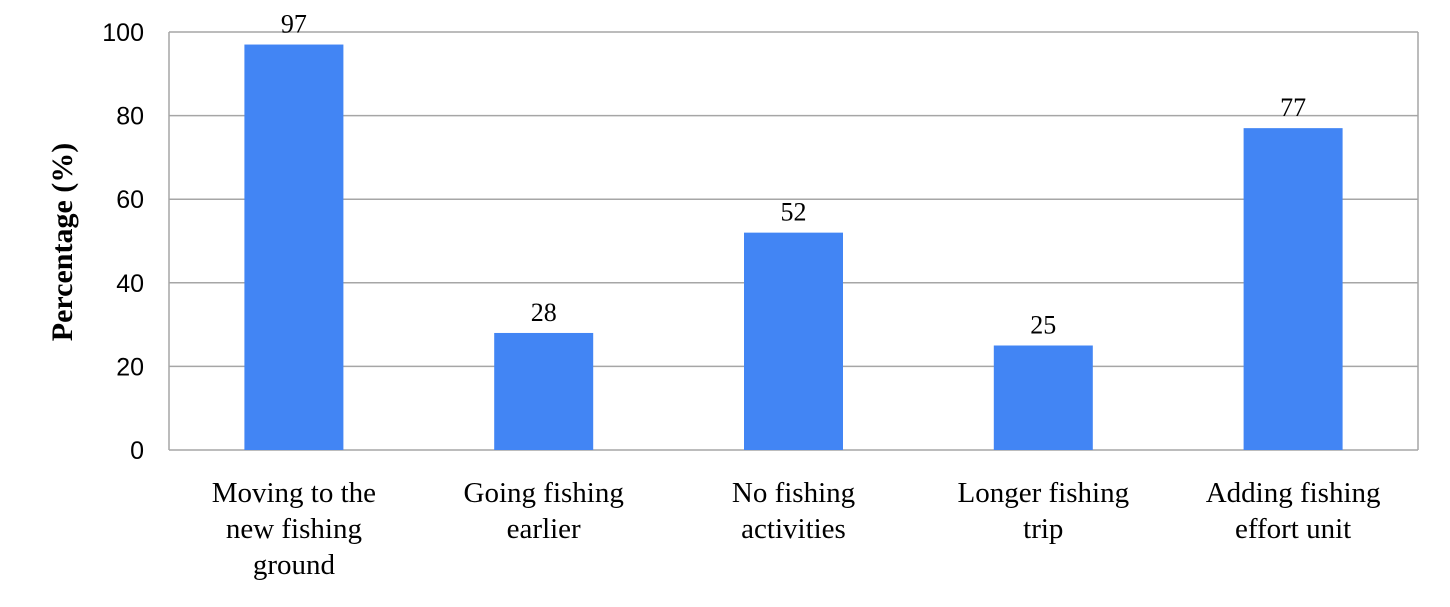  I want to click on x-category-label: No fishing activities, so click(793, 511).